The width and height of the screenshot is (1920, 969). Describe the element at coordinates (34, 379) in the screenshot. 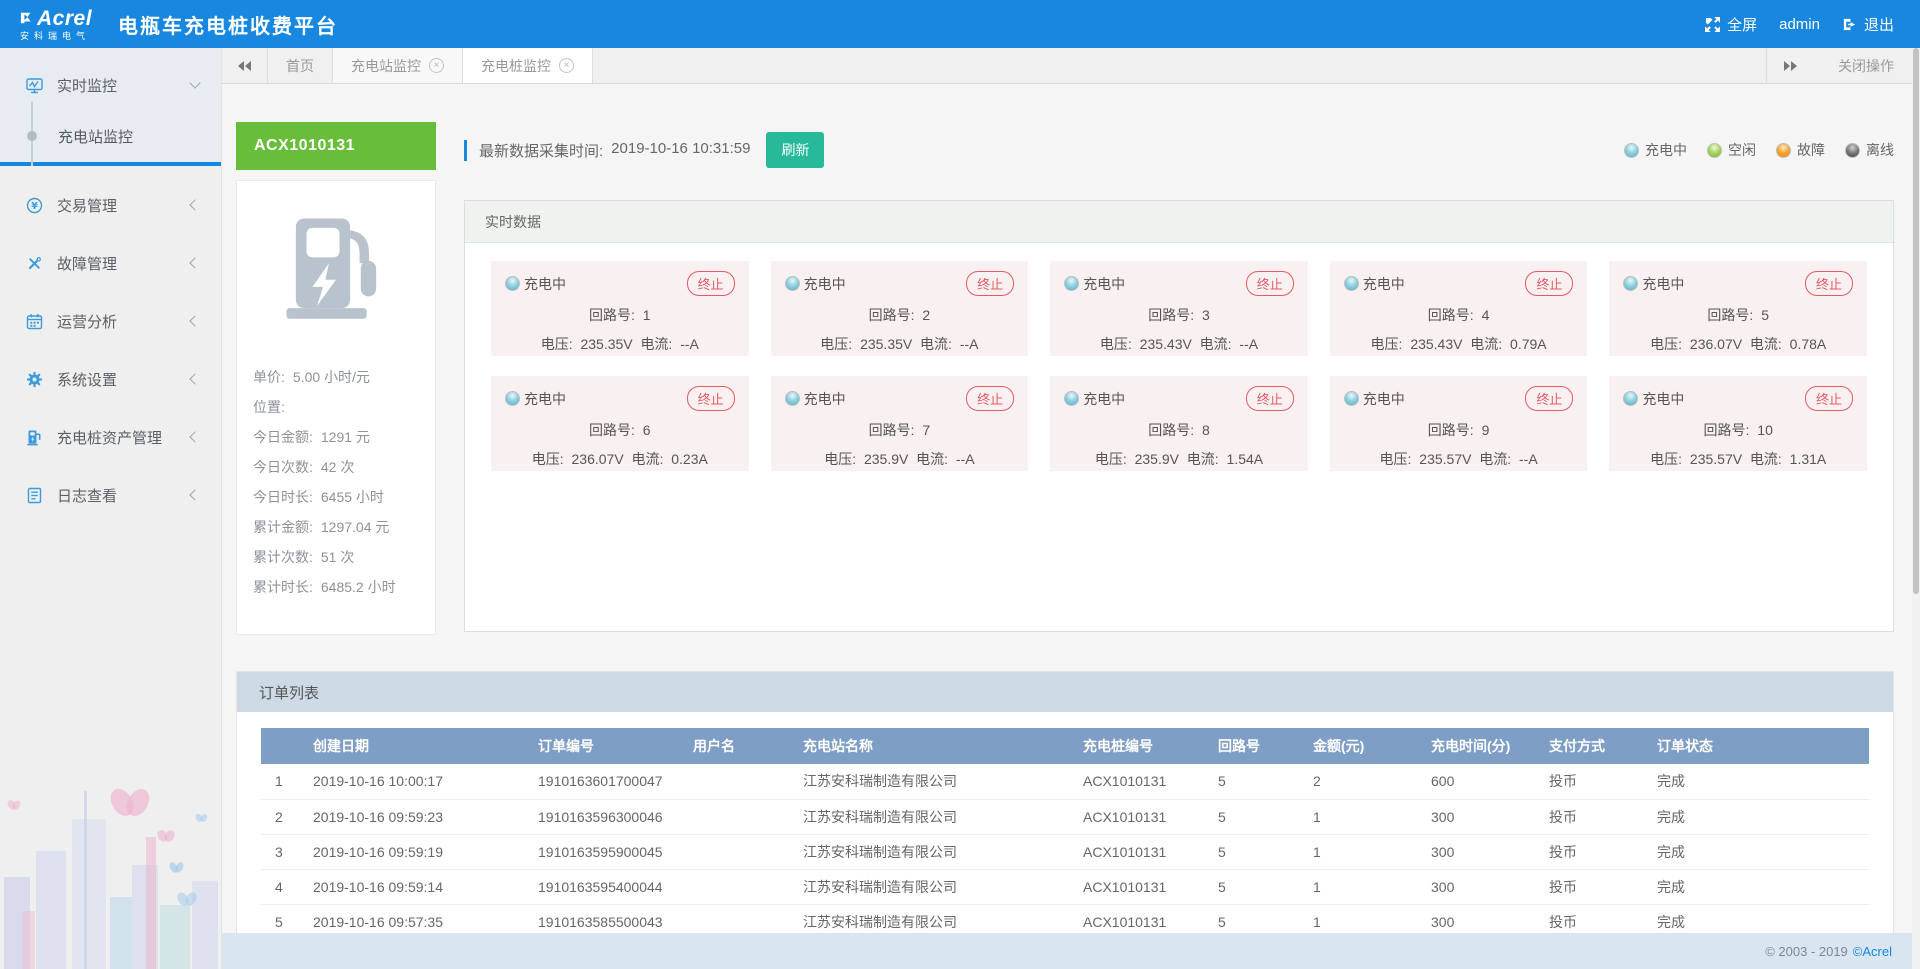

I see `gear-icon` at that location.